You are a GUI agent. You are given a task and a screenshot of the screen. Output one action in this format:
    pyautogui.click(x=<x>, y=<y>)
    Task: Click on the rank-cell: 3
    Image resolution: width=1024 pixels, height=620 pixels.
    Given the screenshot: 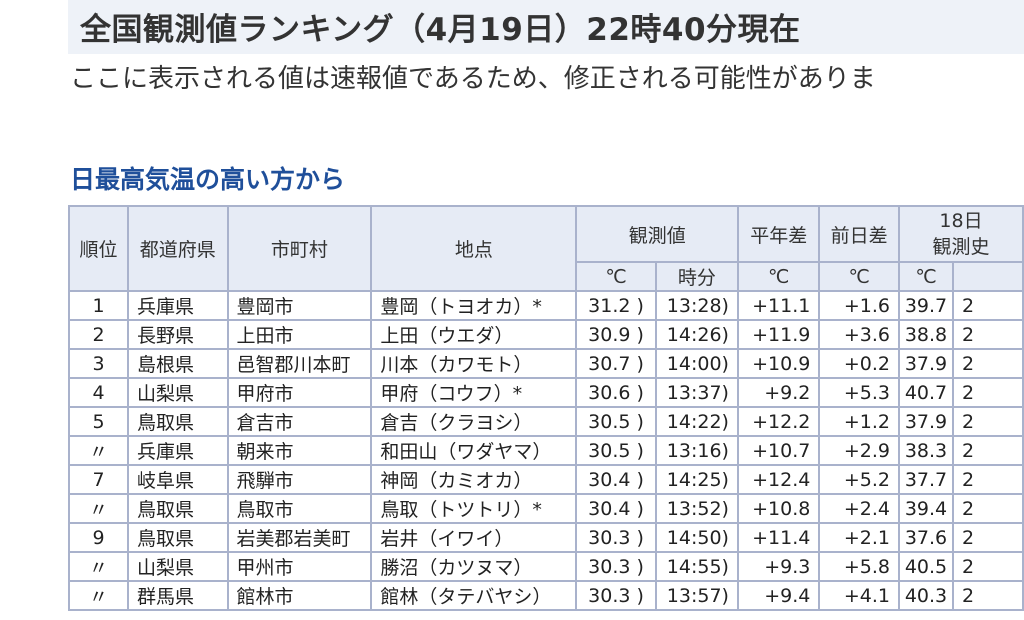 What is the action you would take?
    pyautogui.click(x=98, y=363)
    